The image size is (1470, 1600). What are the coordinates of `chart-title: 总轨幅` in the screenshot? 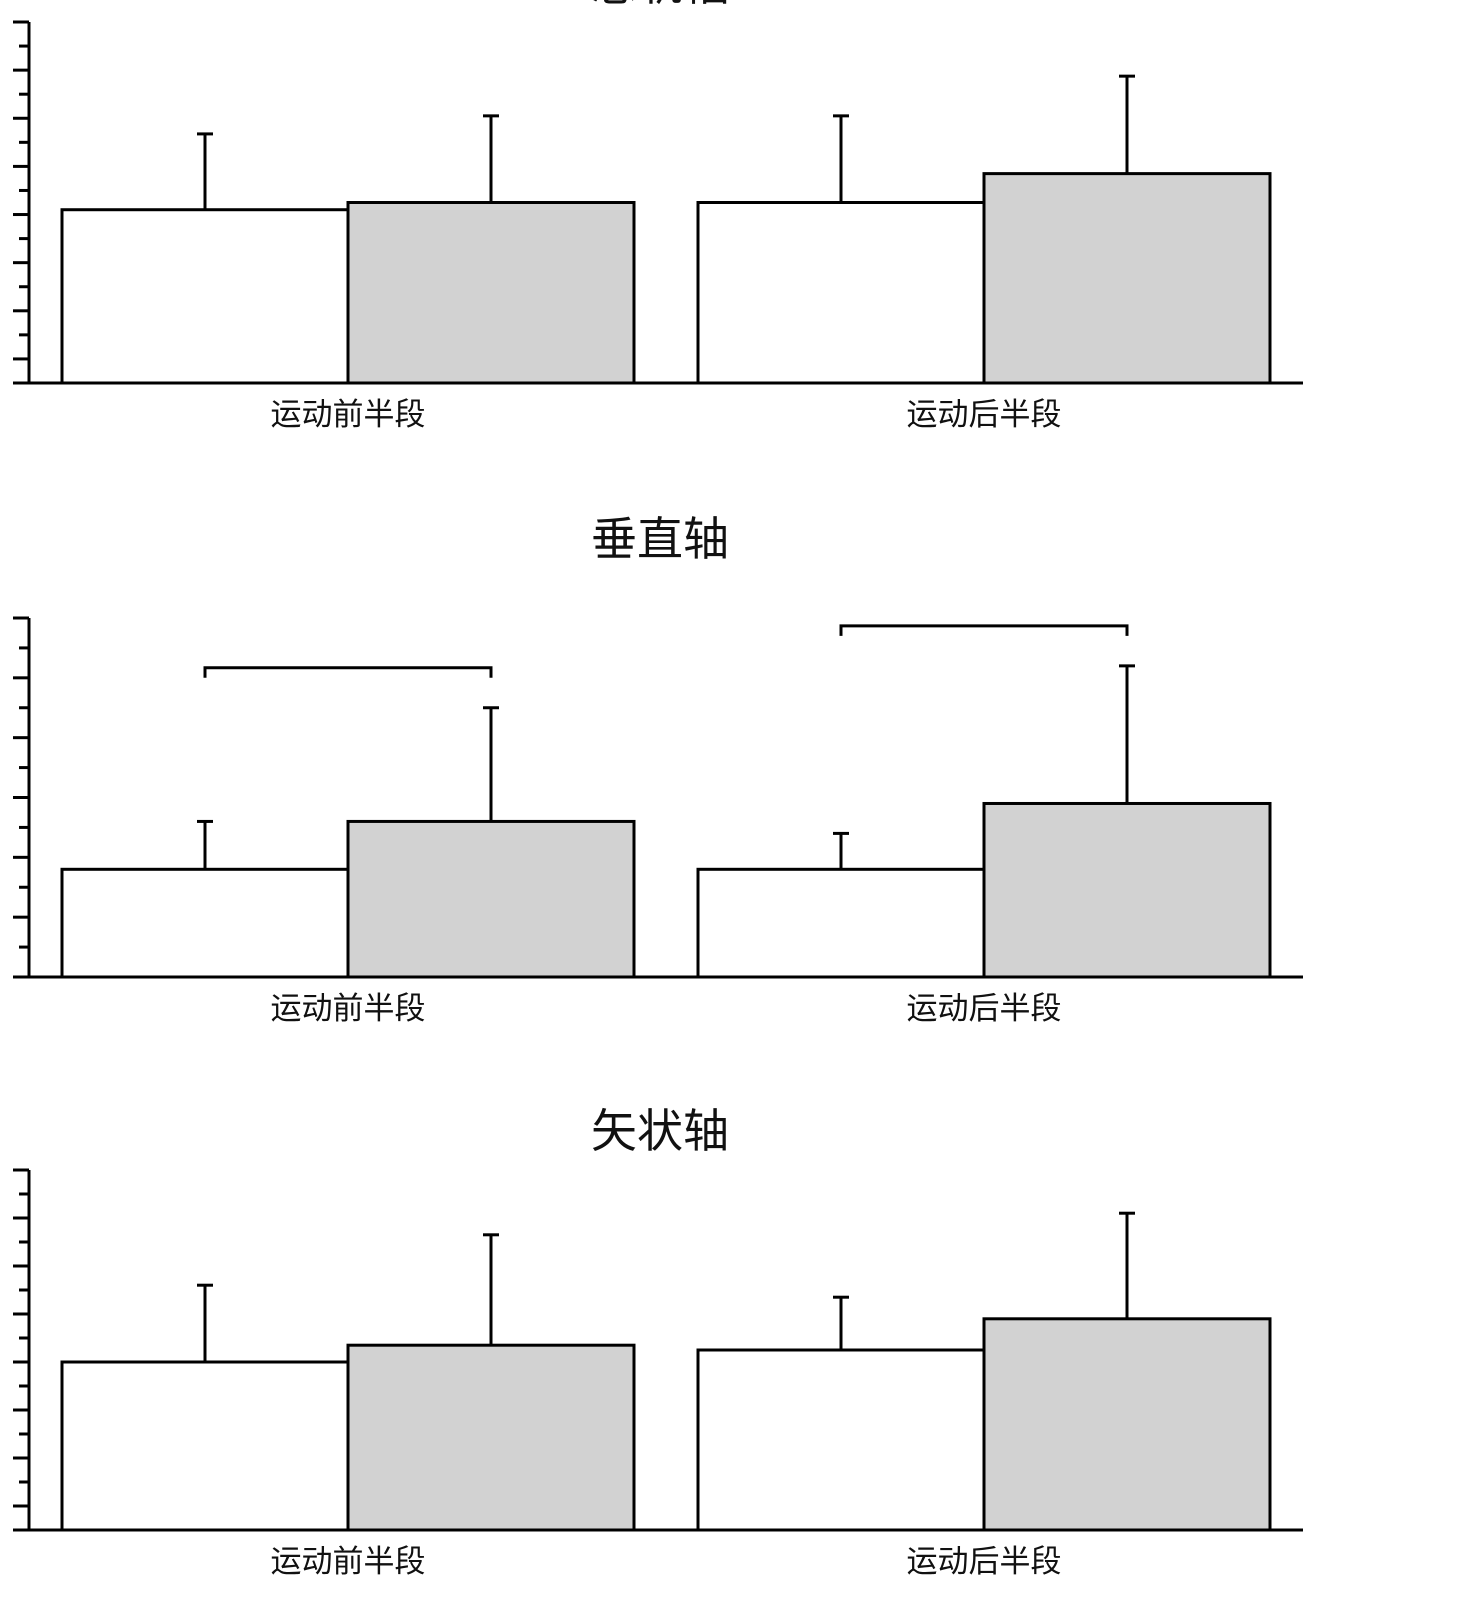 It's located at (660, 5).